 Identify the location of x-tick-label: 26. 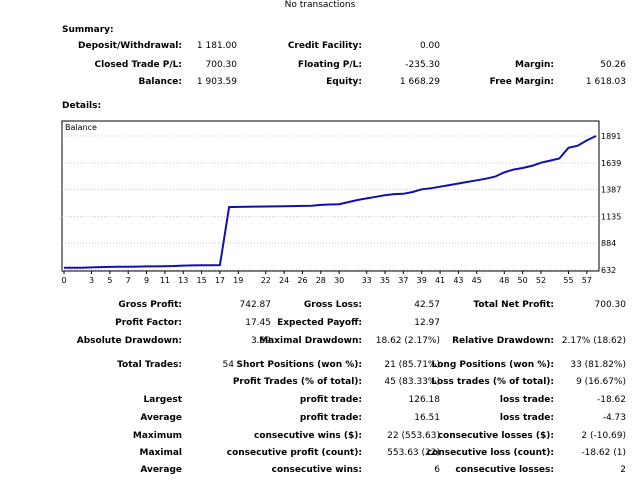
(302, 280).